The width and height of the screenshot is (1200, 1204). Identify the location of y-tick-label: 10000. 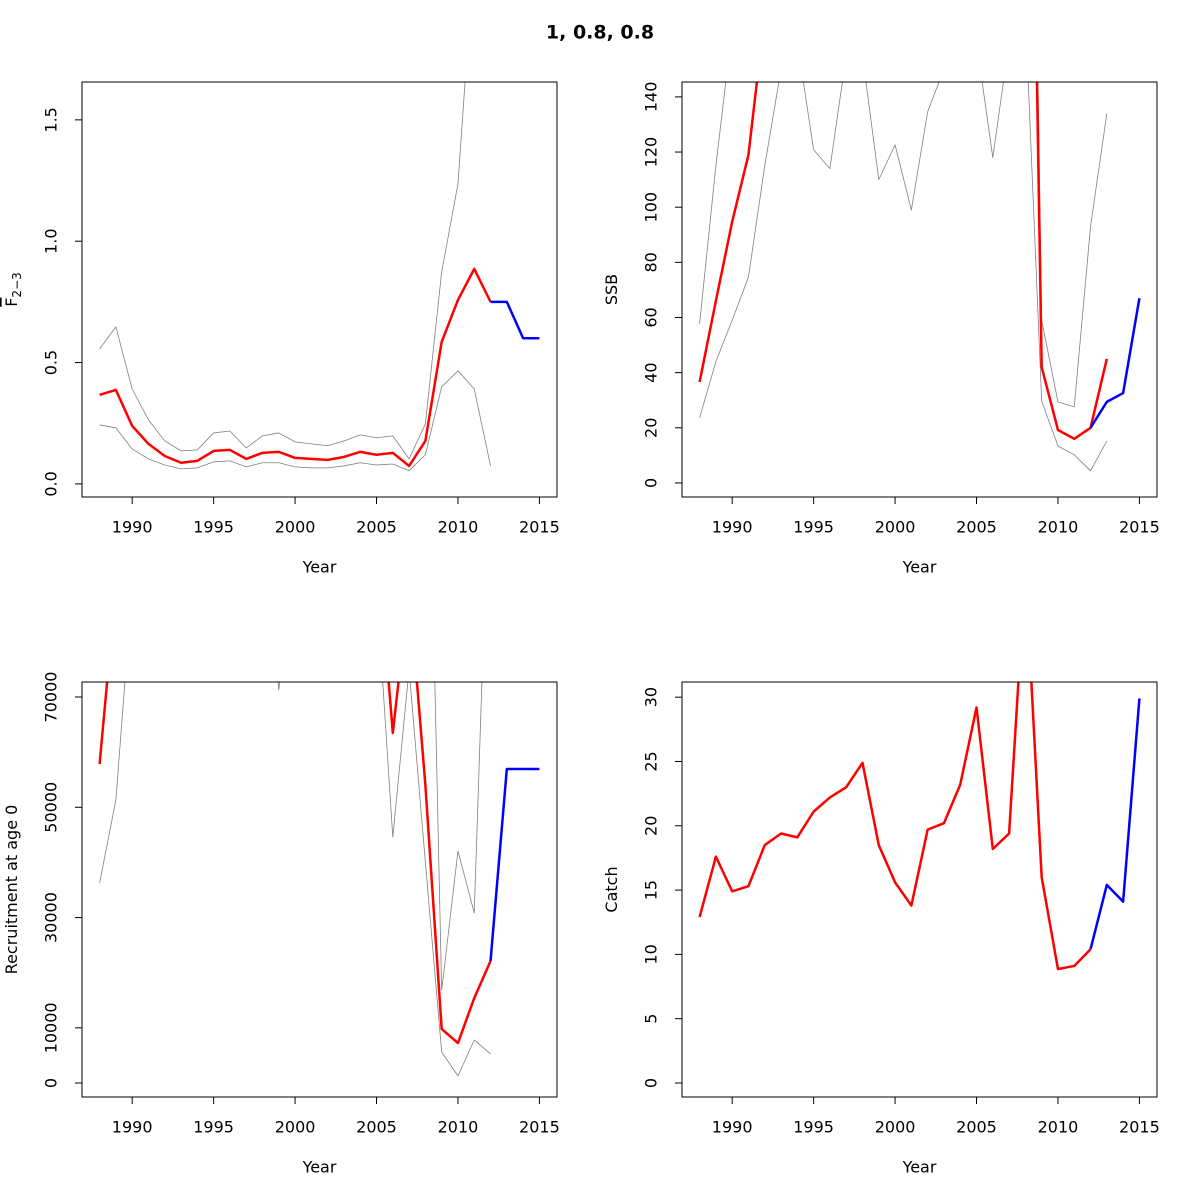
(51, 1027).